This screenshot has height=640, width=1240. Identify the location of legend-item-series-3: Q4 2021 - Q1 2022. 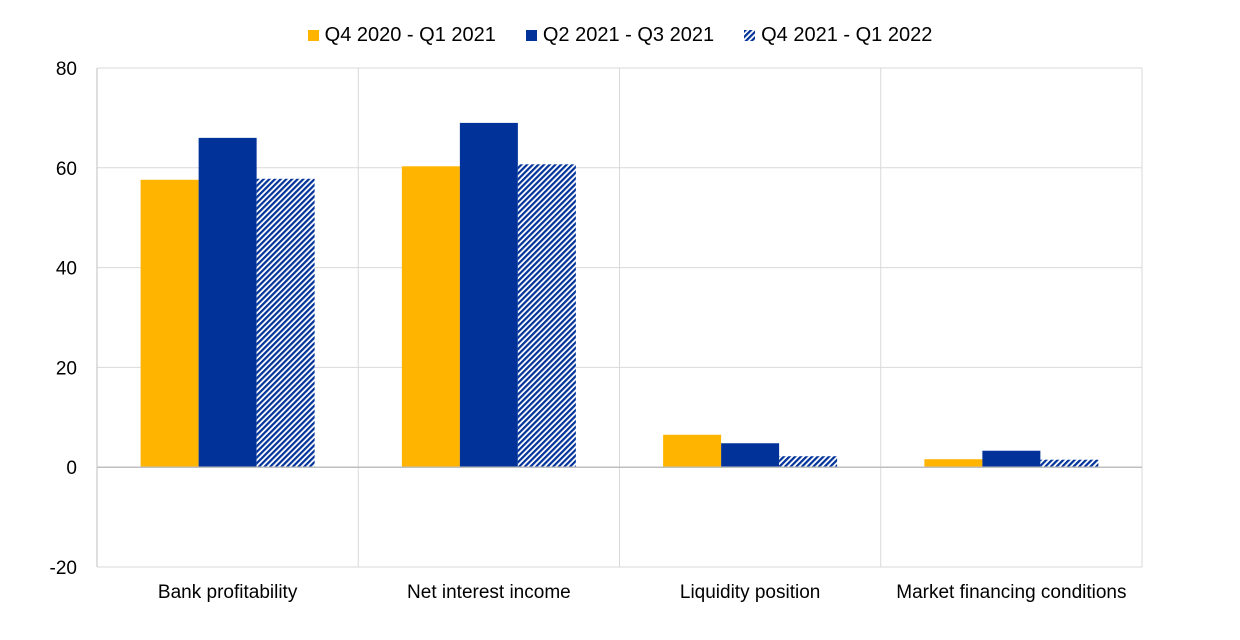
(838, 35).